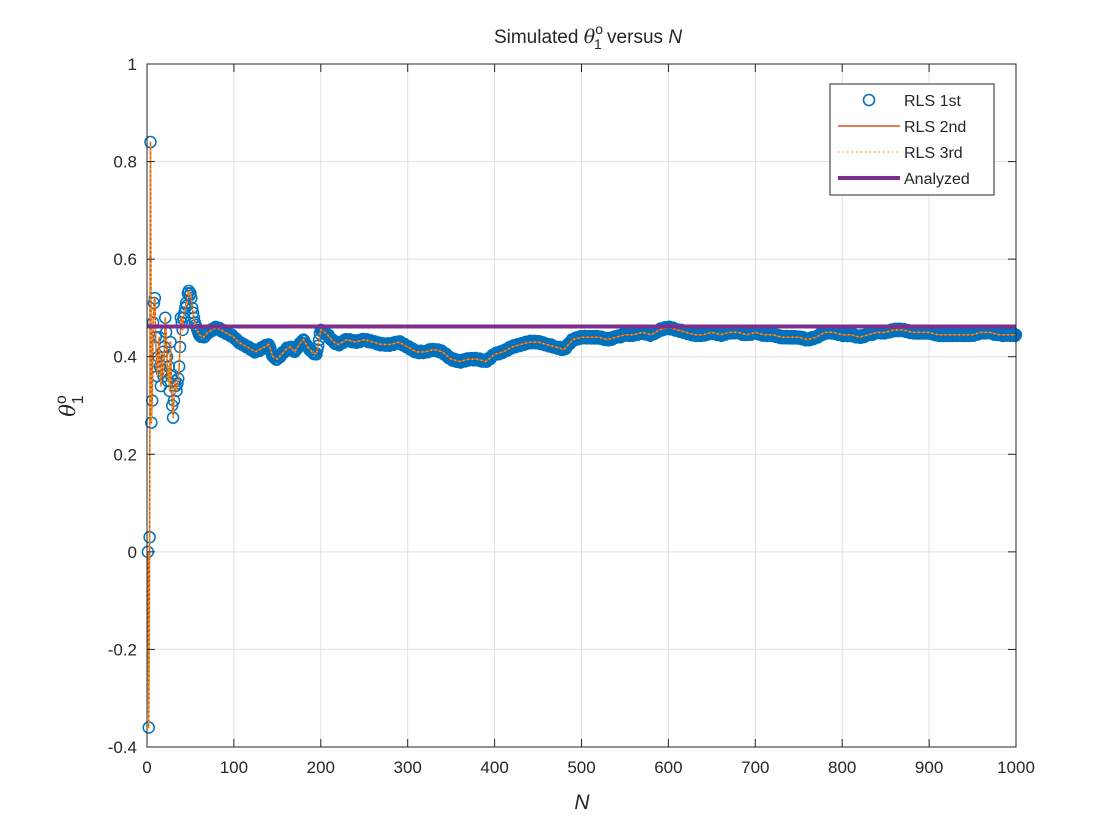 This screenshot has width=1120, height=840. Describe the element at coordinates (1016, 767) in the screenshot. I see `x-tick-label: 1000` at that location.